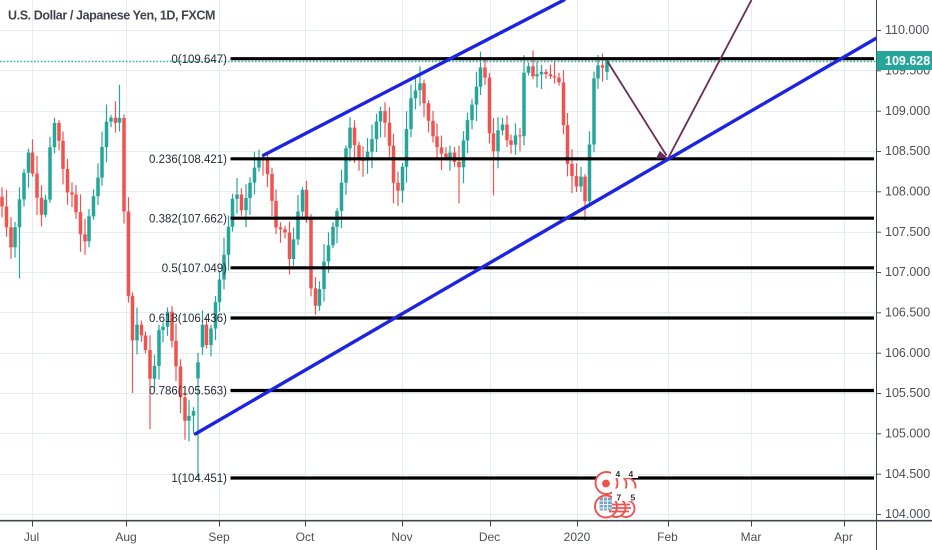 This screenshot has height=550, width=932. What do you see at coordinates (907, 474) in the screenshot?
I see `svg-text: 104.500` at bounding box center [907, 474].